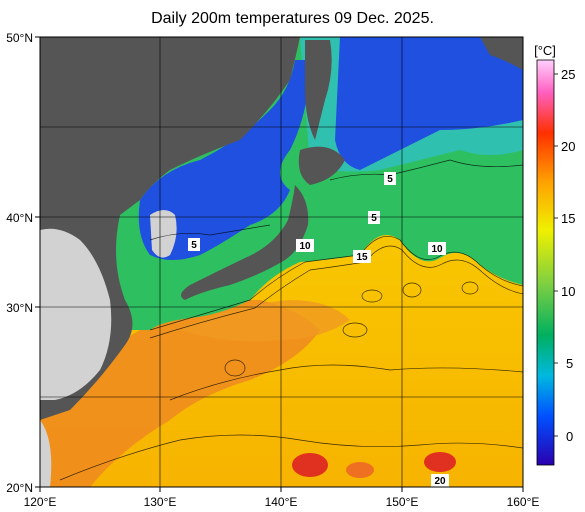 The width and height of the screenshot is (585, 512). Describe the element at coordinates (318, 90) in the screenshot. I see `land-sakhalin` at that location.